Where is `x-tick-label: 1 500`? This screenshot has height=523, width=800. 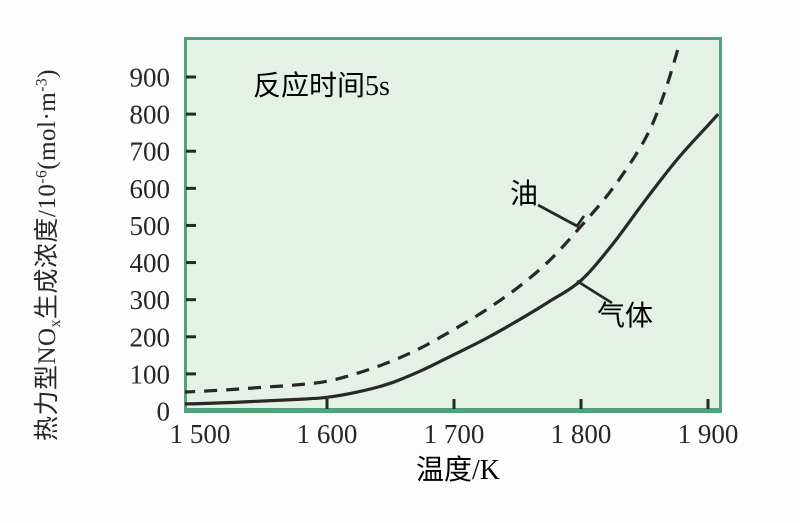 x-tick-label: 1 500 is located at coordinates (200, 434).